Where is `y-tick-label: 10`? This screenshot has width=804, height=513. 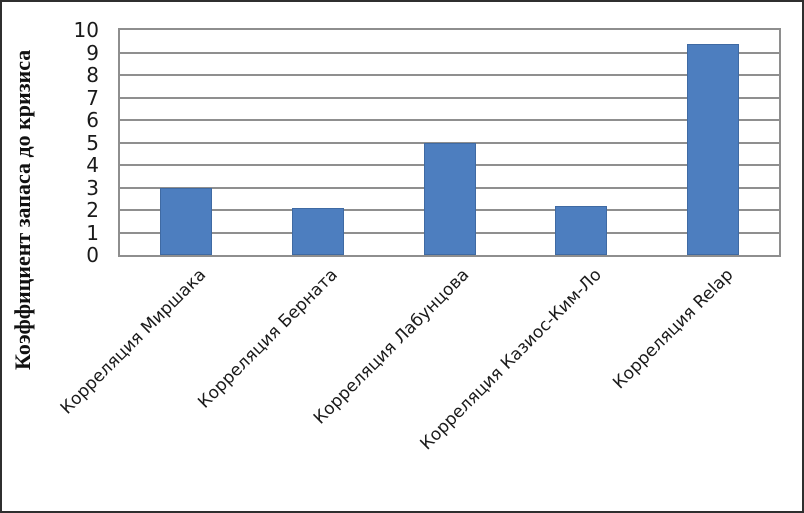
y-tick-label: 10 is located at coordinates (86, 30).